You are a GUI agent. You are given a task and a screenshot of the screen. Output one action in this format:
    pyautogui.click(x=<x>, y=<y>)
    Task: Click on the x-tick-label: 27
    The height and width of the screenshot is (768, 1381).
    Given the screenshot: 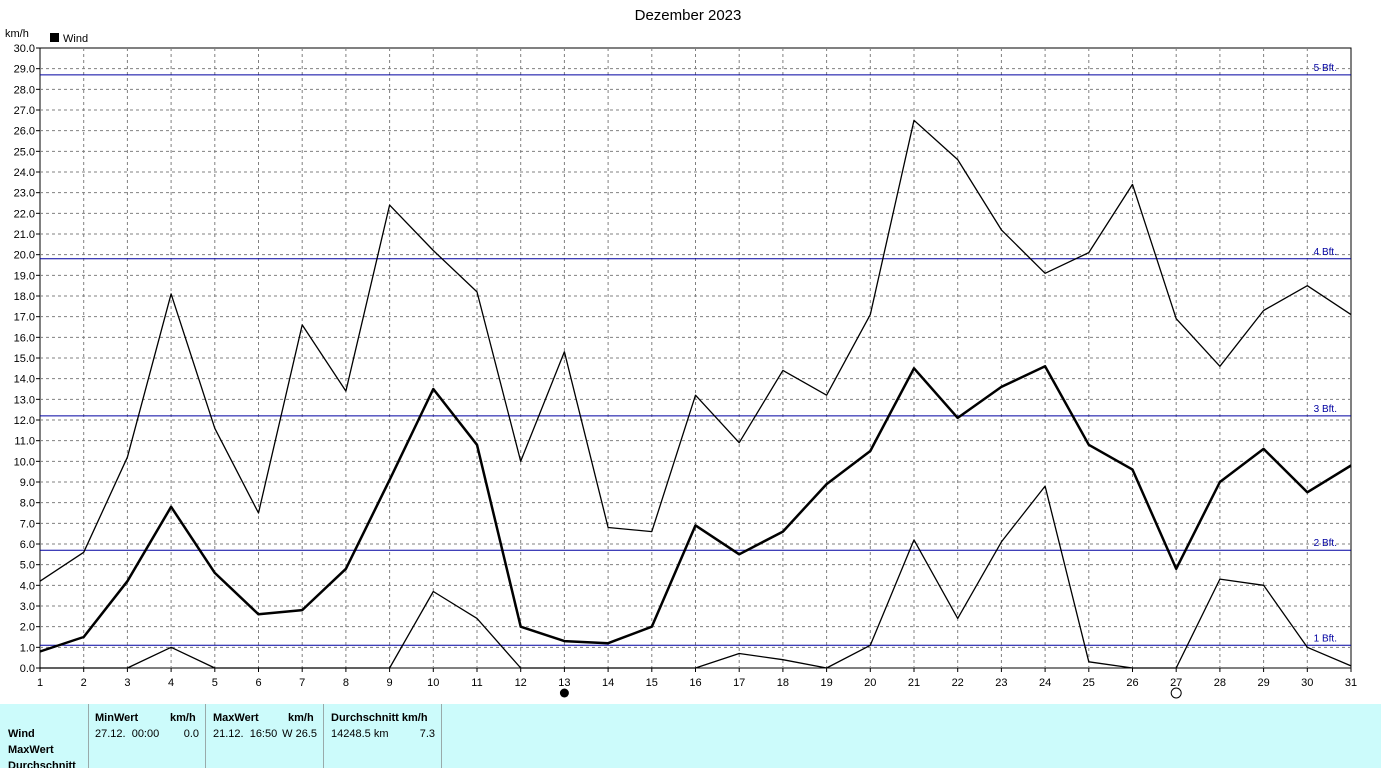 What is the action you would take?
    pyautogui.click(x=1176, y=683)
    